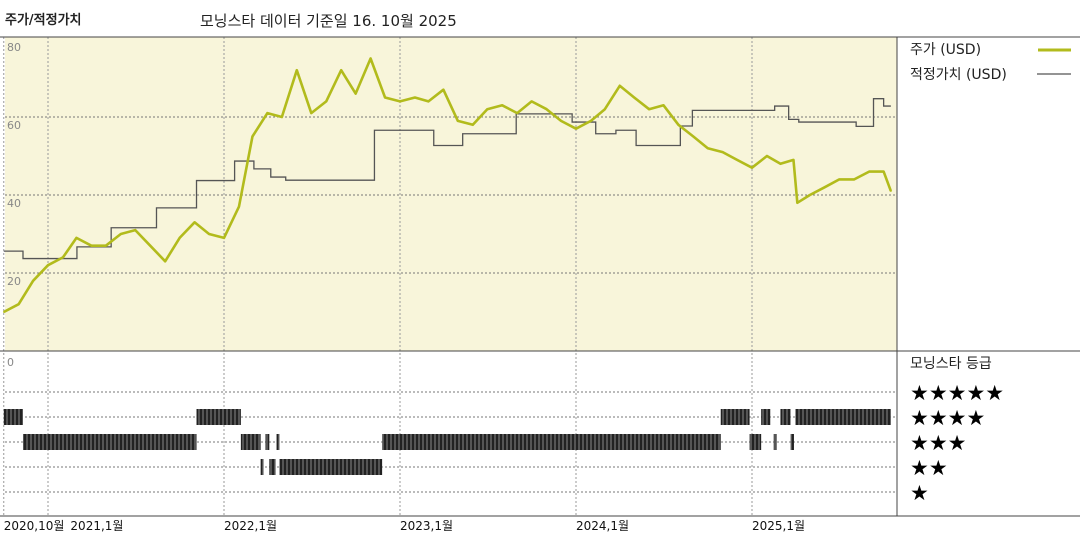 The width and height of the screenshot is (1080, 540). Describe the element at coordinates (602, 526) in the screenshot. I see `x-tick-label: 2024,1월` at that location.